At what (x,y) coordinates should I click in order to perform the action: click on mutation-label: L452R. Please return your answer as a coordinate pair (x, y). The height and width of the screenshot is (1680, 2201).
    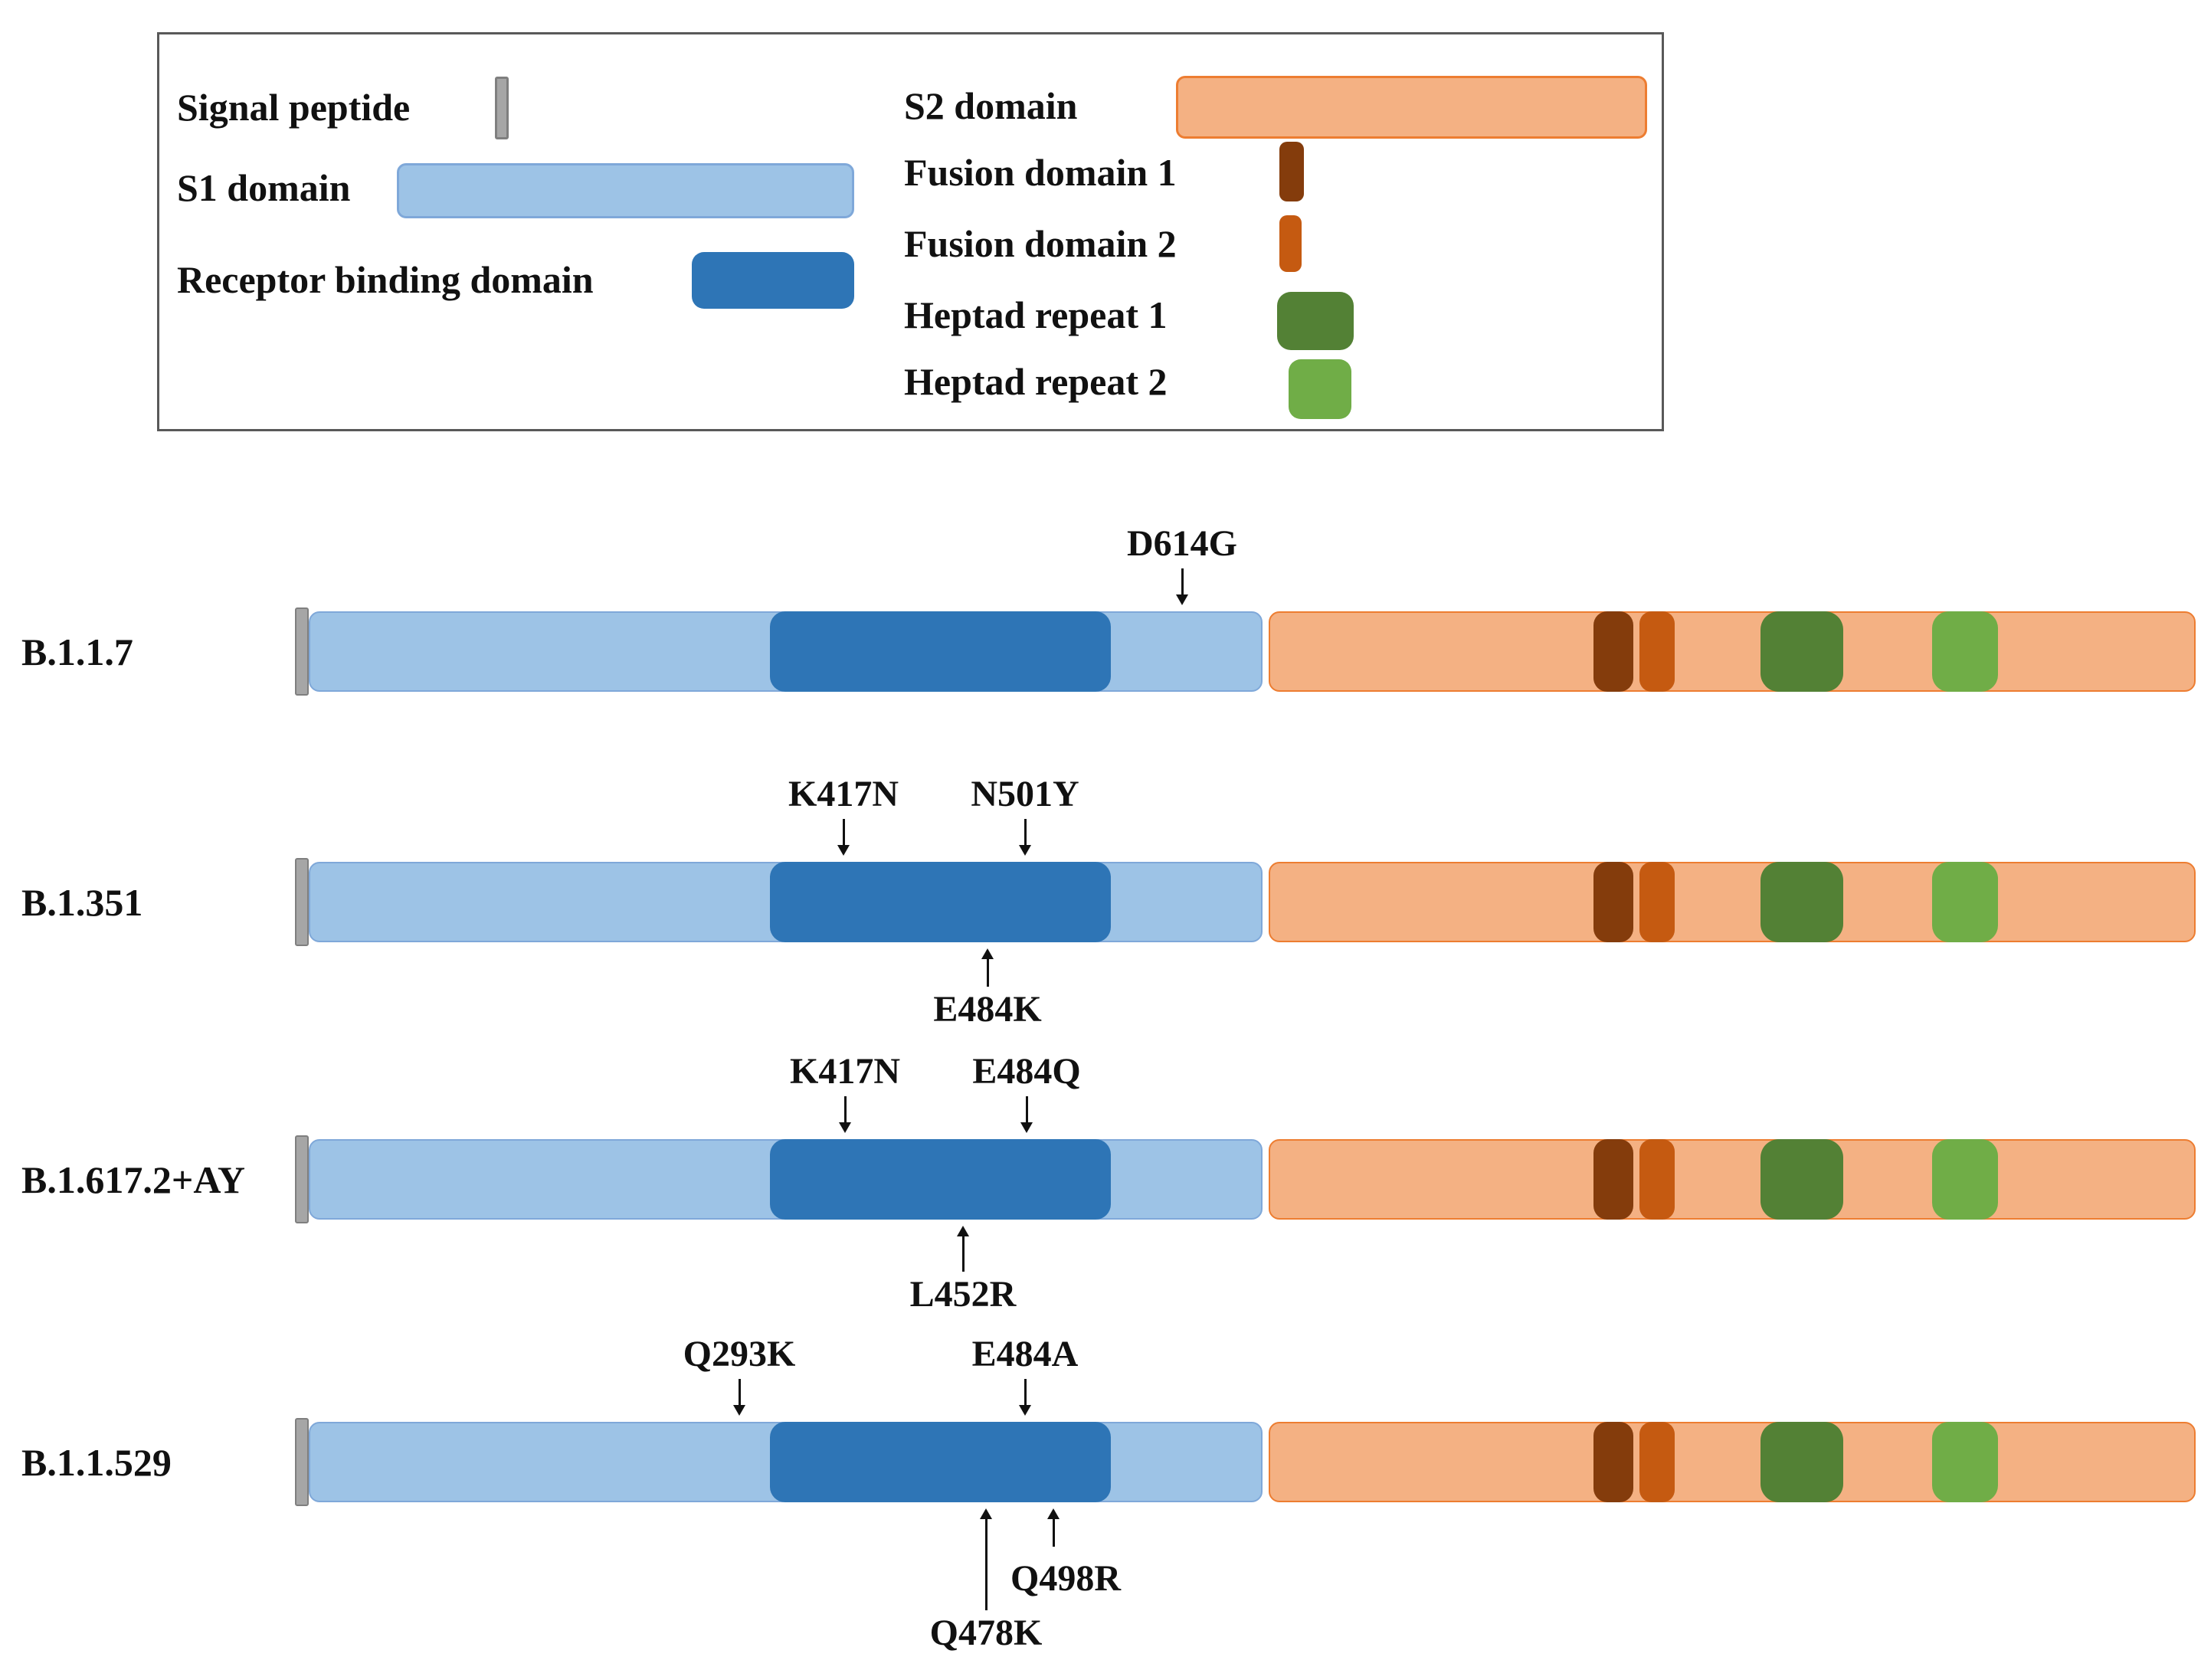
    Looking at the image, I should click on (963, 1294).